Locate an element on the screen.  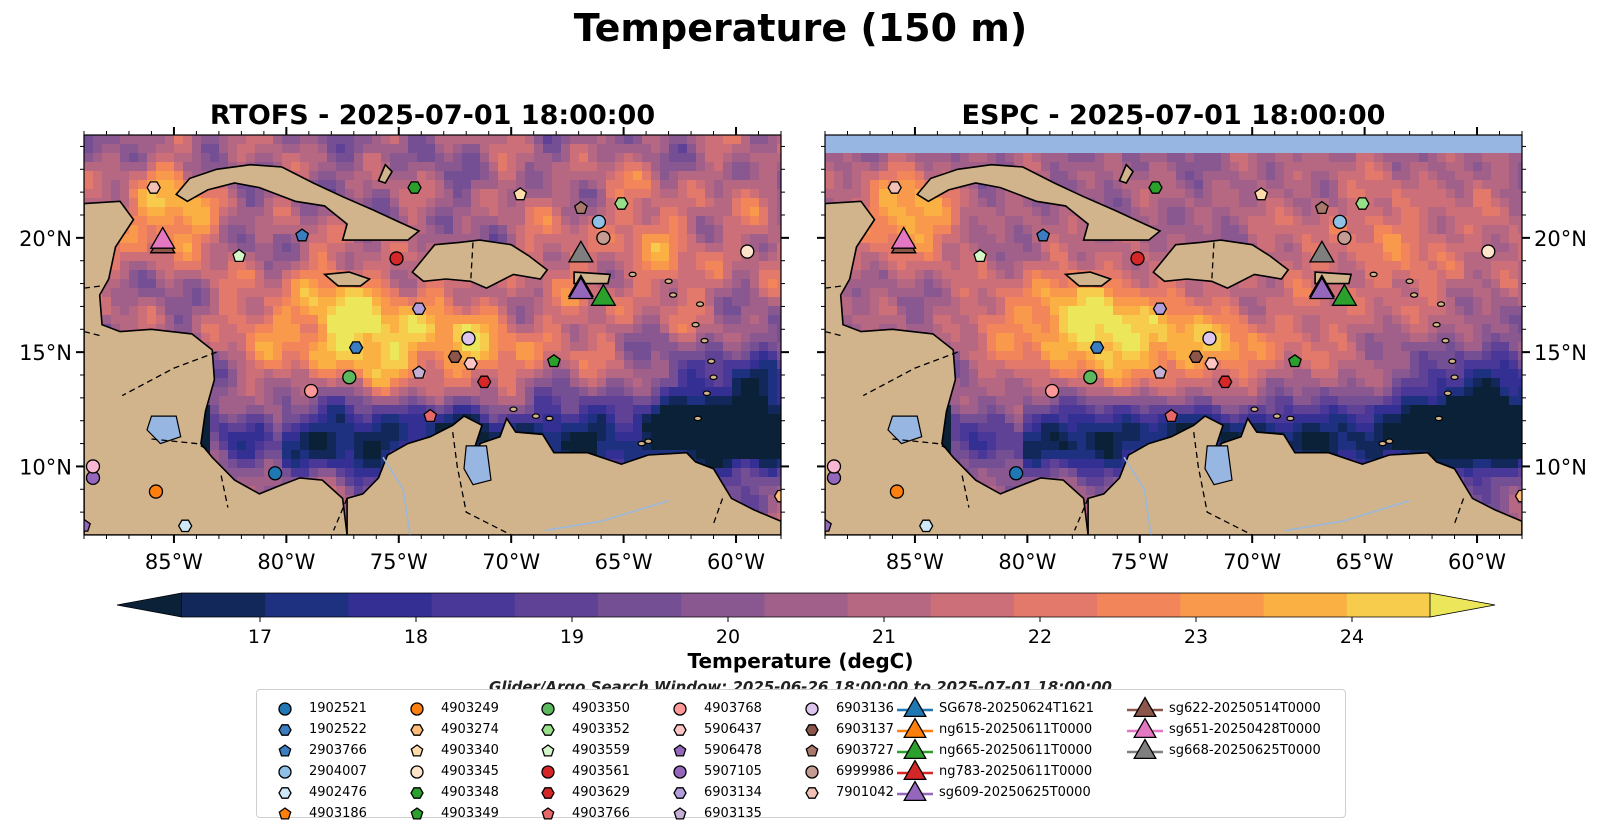
legend-label: 4903274 is located at coordinates (470, 729).